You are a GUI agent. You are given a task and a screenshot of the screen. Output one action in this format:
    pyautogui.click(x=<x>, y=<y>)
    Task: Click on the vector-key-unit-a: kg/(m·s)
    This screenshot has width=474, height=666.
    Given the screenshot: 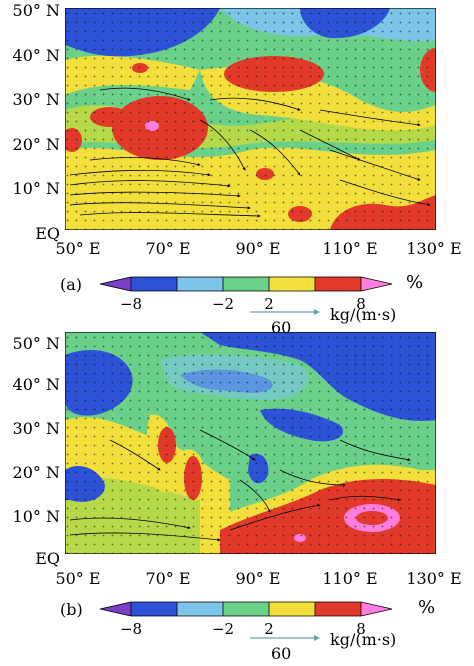 What is the action you would take?
    pyautogui.click(x=363, y=314)
    